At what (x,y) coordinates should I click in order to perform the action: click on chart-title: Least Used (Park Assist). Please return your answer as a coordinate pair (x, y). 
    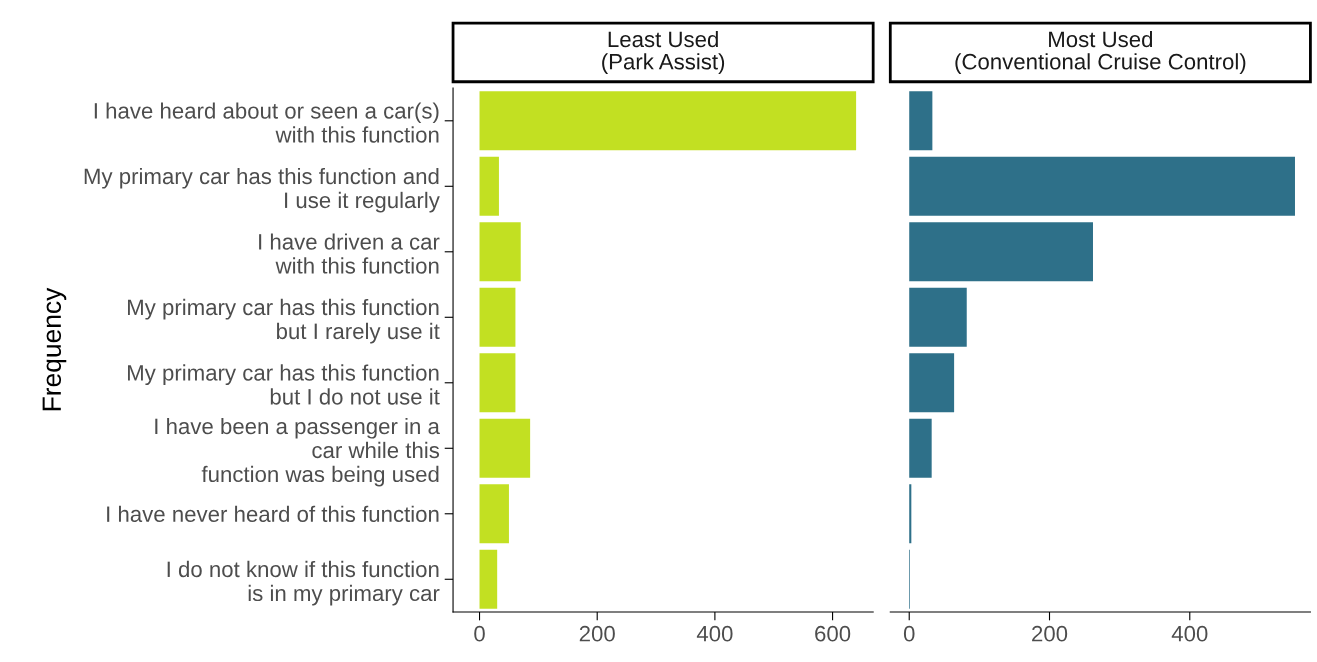
    Looking at the image, I should click on (663, 52).